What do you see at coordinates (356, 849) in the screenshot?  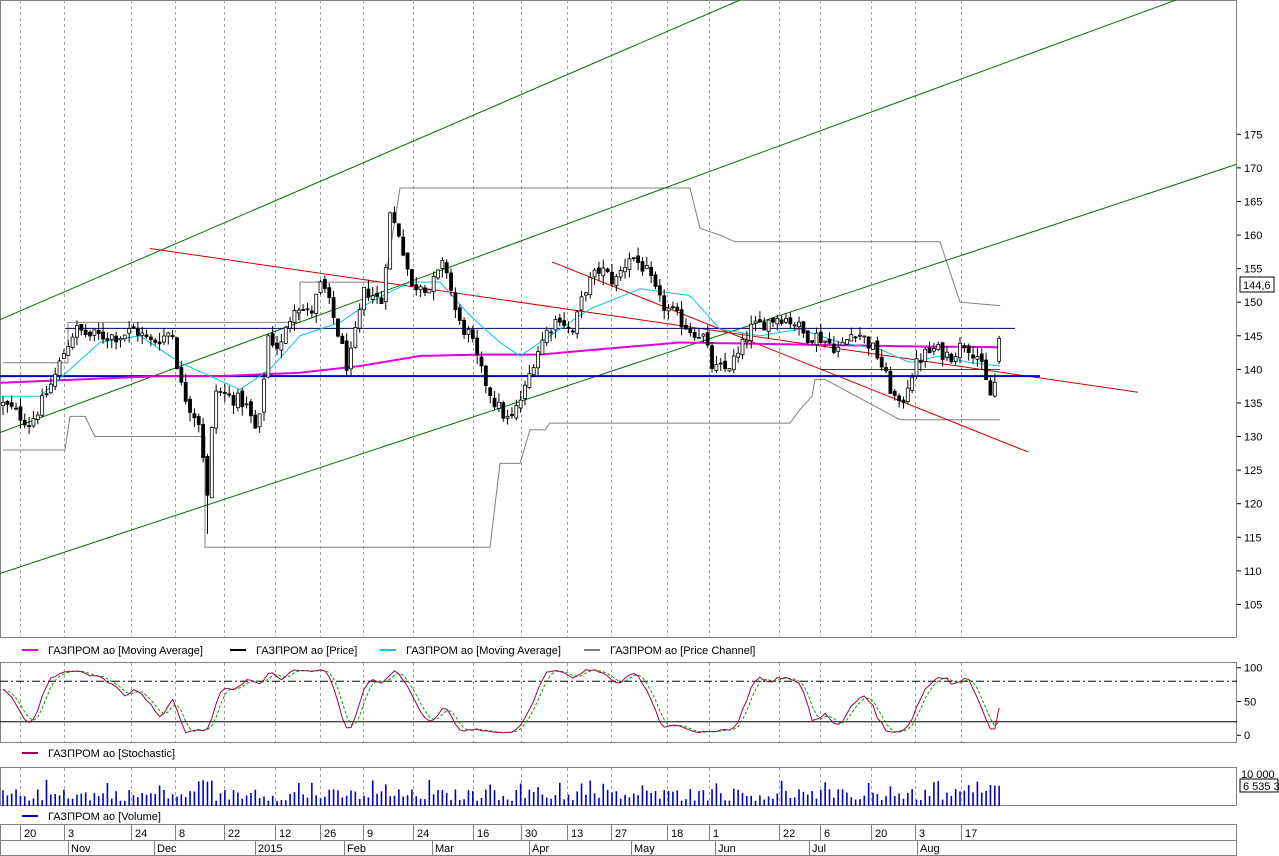 I see `month-label: Feb` at bounding box center [356, 849].